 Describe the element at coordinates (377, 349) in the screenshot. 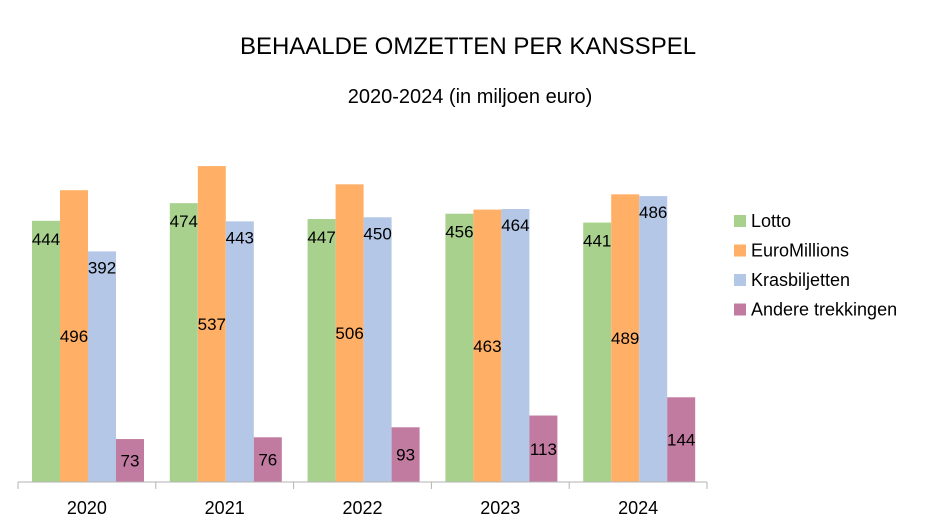

I see `bar-krasbiljetten-2022` at that location.